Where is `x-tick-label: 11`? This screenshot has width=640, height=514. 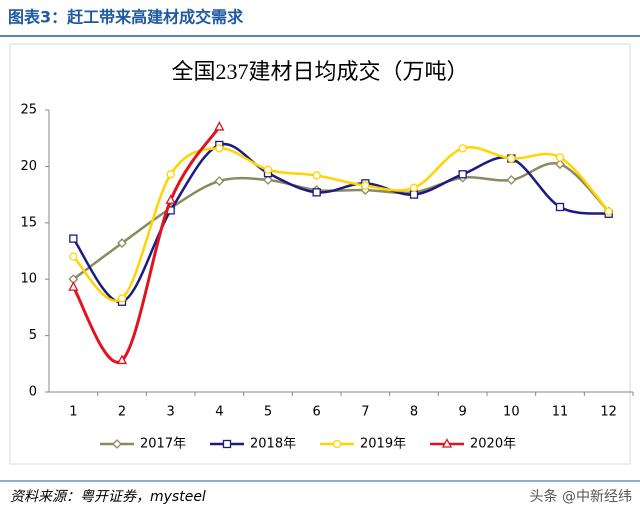
x-tick-label: 11 is located at coordinates (560, 412).